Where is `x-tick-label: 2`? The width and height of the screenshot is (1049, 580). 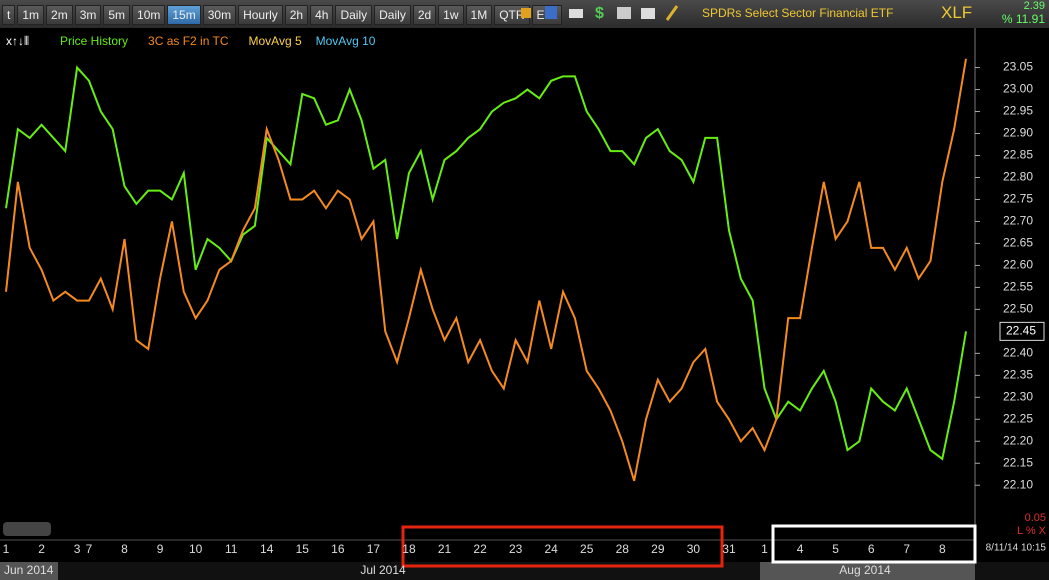 x-tick-label: 2 is located at coordinates (41, 549).